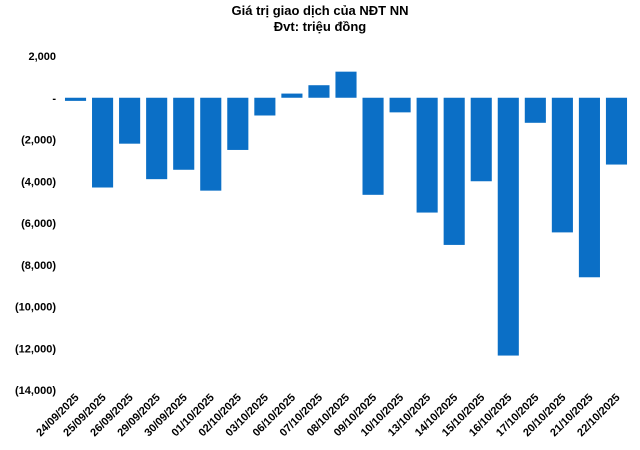 Image resolution: width=640 pixels, height=450 pixels. What do you see at coordinates (38, 141) in the screenshot?
I see `y-tick-label: (2,000)` at bounding box center [38, 141].